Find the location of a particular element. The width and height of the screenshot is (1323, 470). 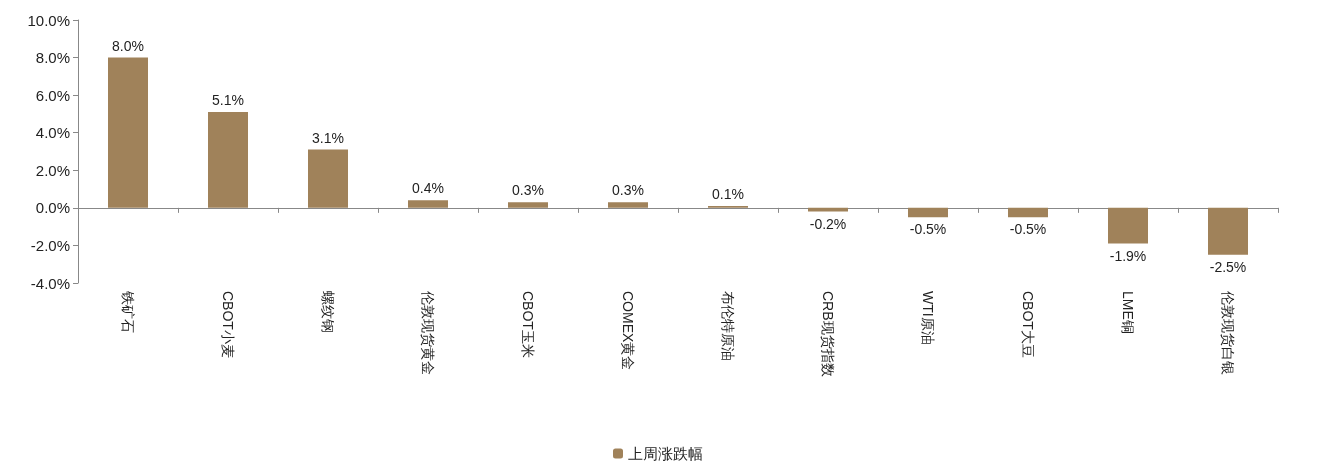

x-tick-label: COMEX黄金 is located at coordinates (628, 331).